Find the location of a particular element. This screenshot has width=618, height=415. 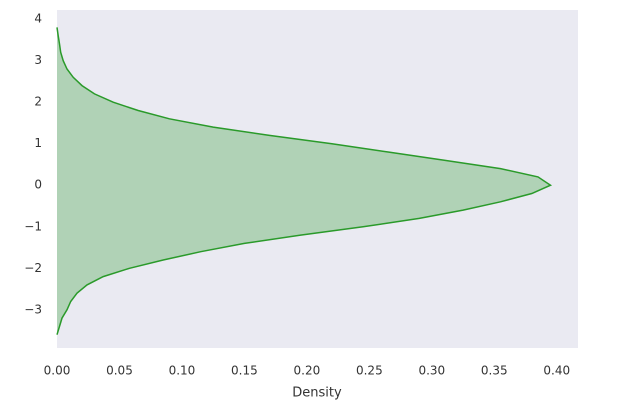

x-tick-label: 0.40 is located at coordinates (556, 371).